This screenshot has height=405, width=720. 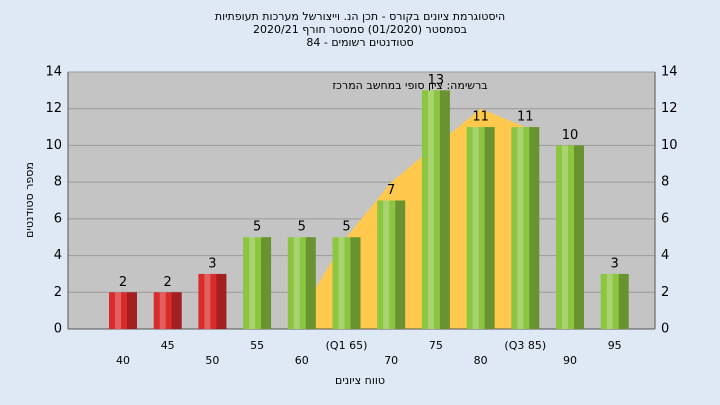 I want to click on y-tick-label: 0, so click(x=58, y=329).